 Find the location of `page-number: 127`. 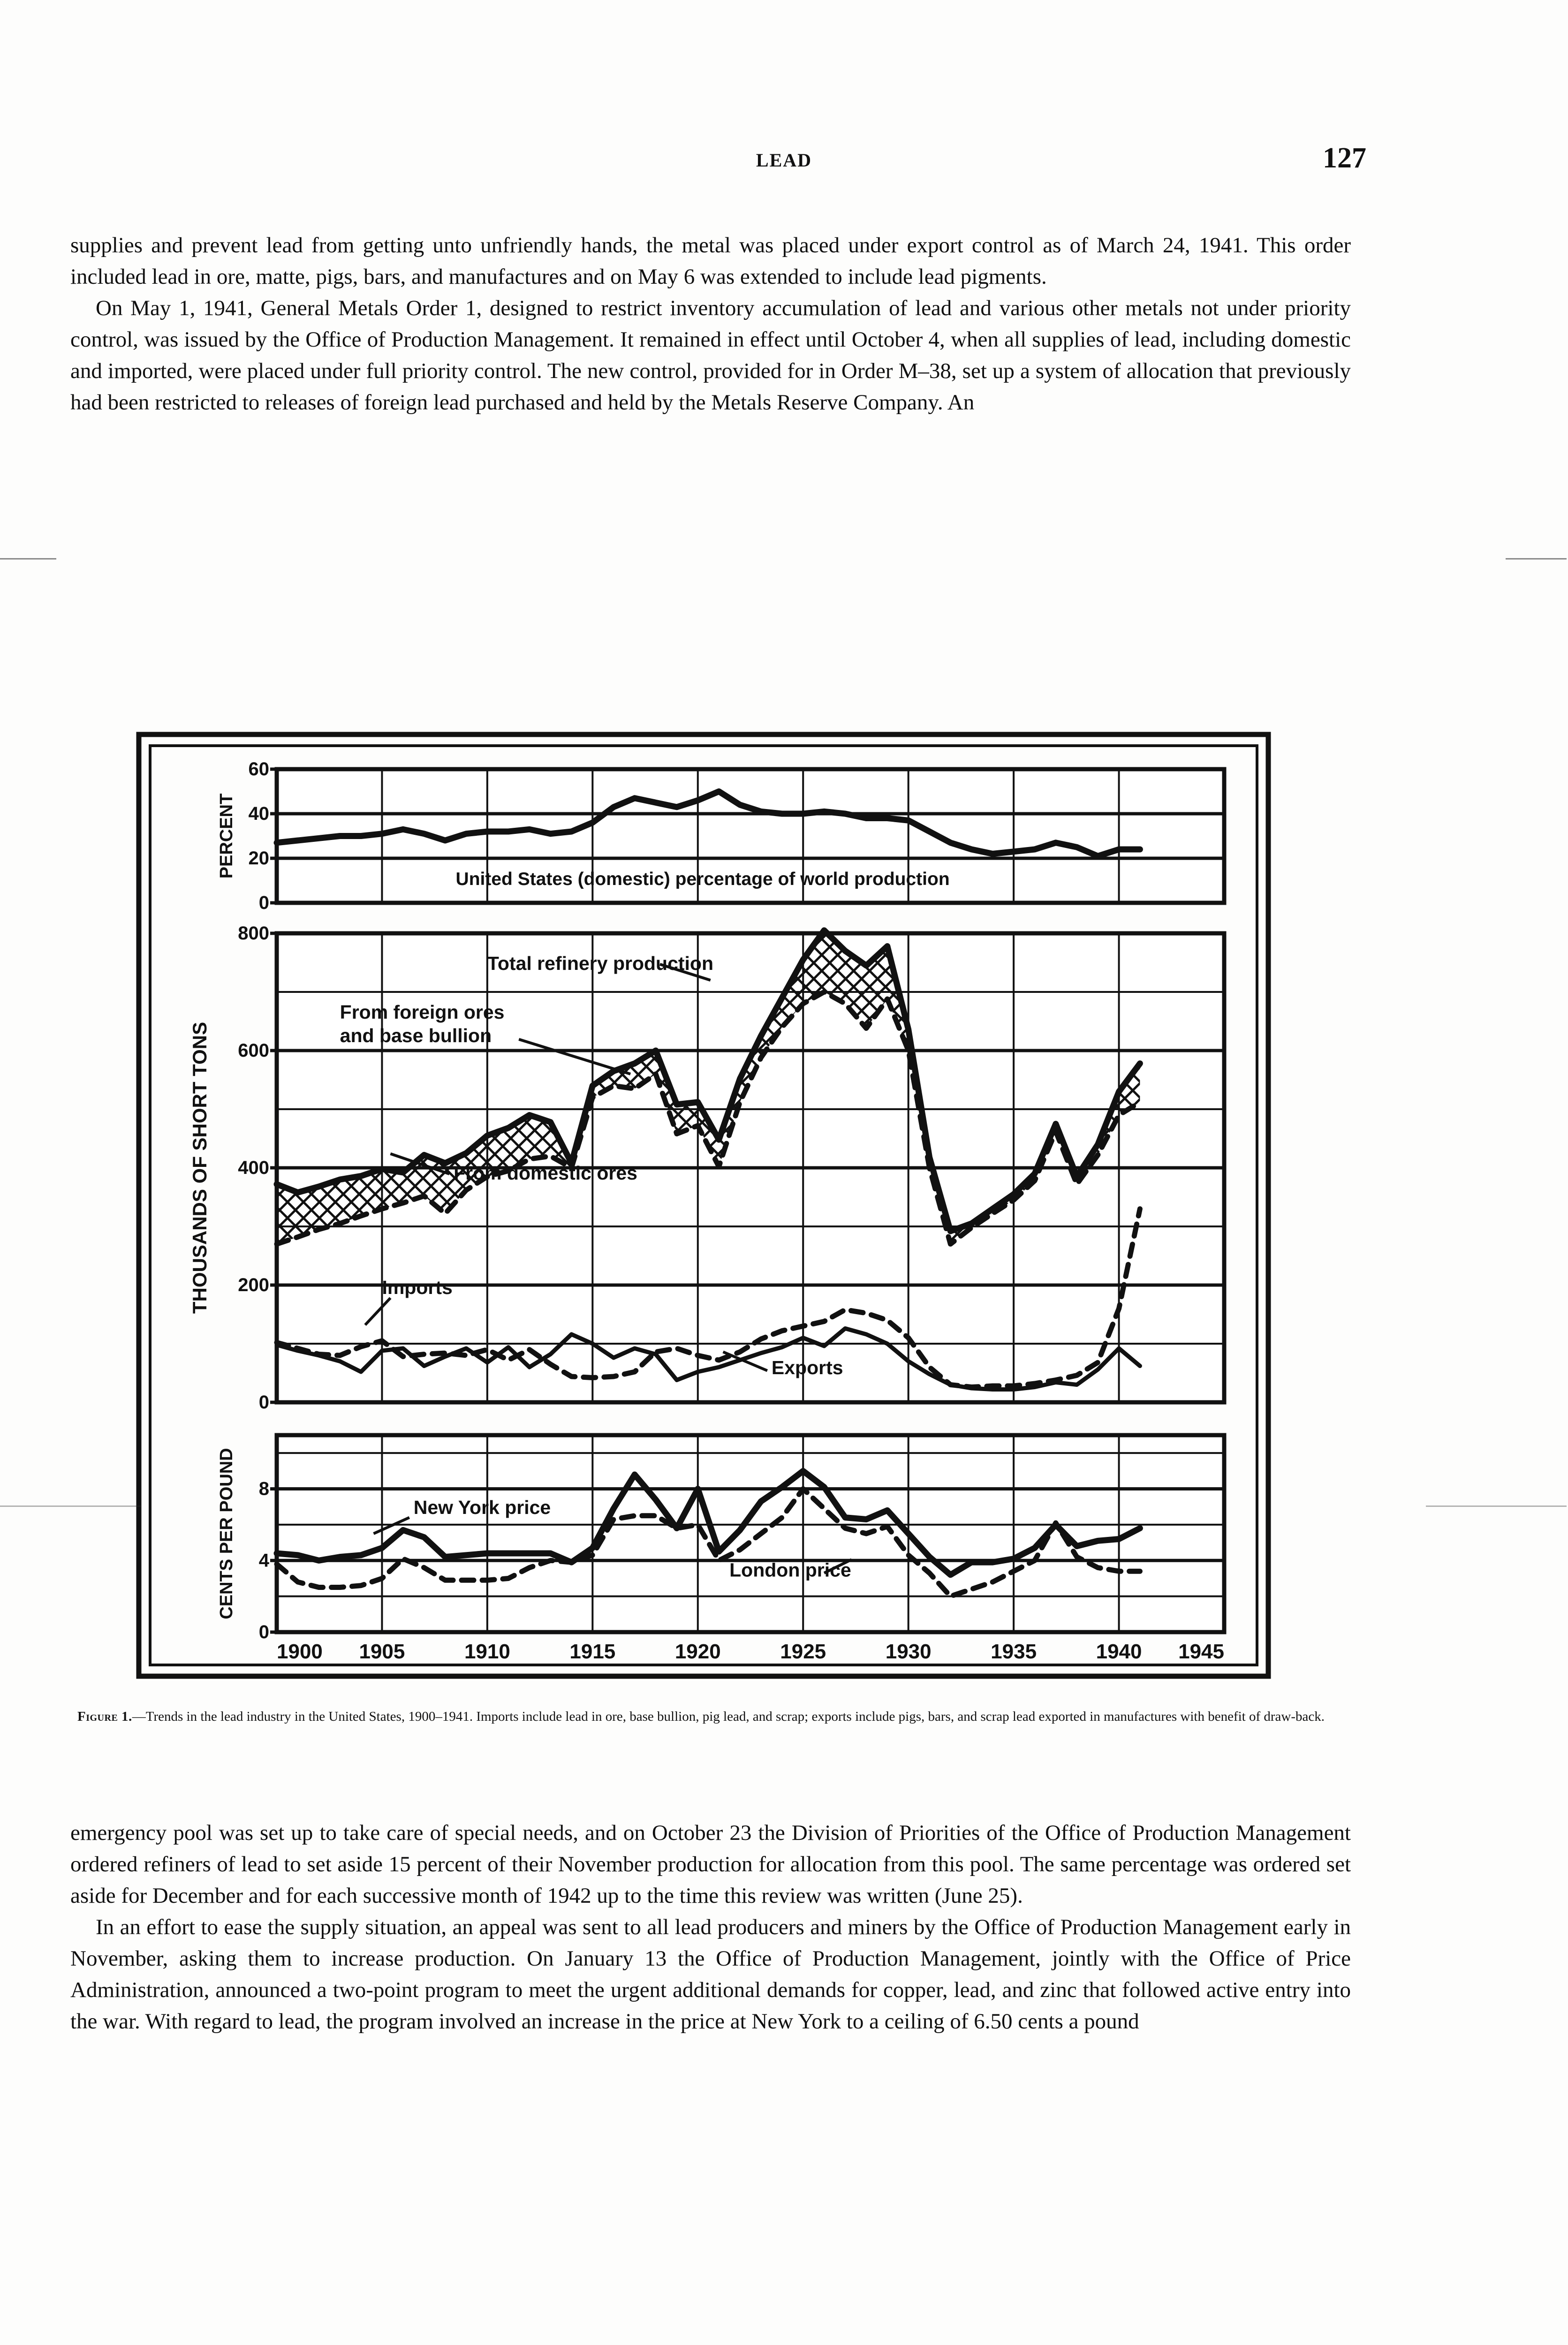

page-number: 127 is located at coordinates (1344, 158).